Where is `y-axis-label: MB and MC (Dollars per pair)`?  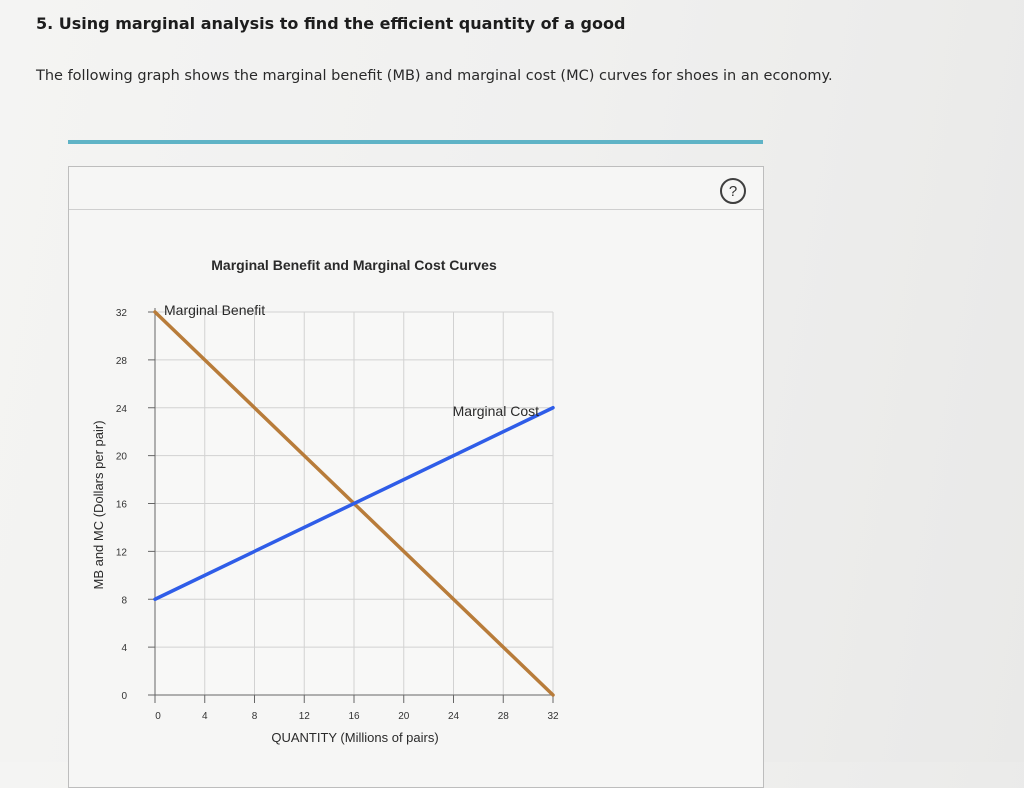 y-axis-label: MB and MC (Dollars per pair) is located at coordinates (98, 504).